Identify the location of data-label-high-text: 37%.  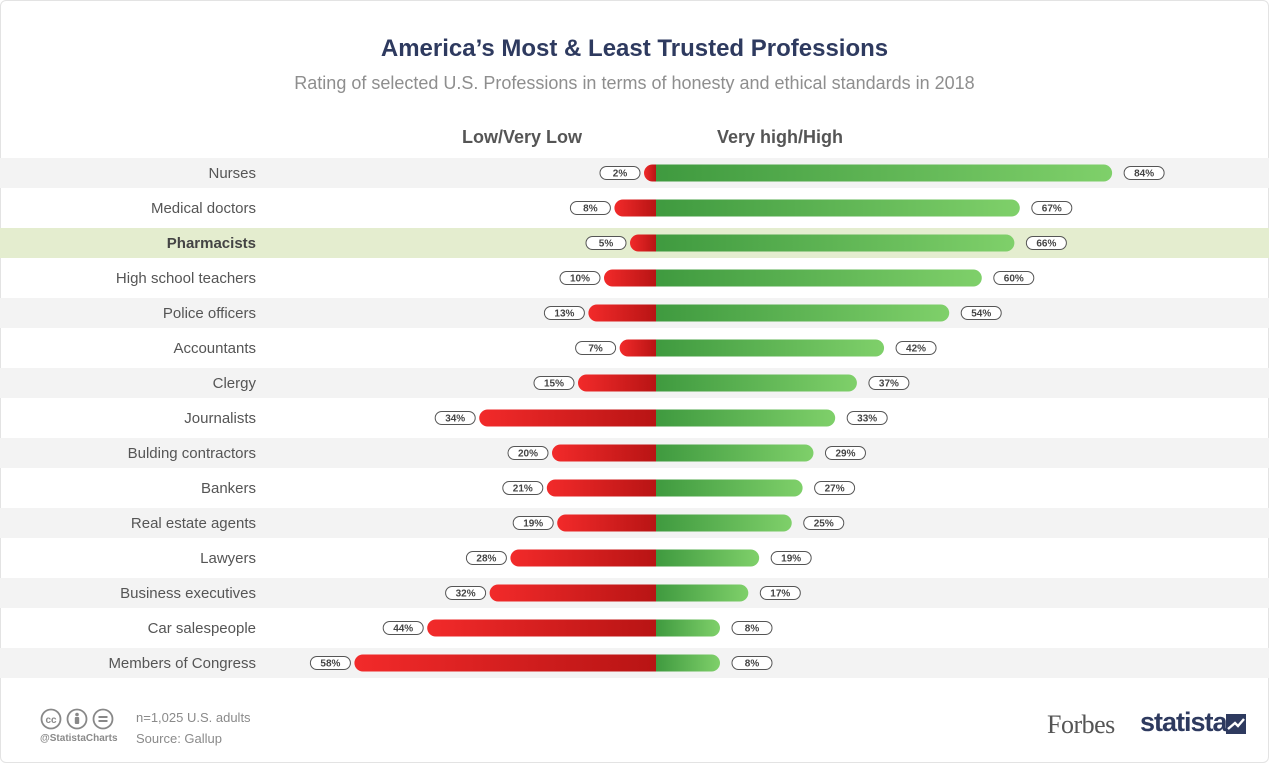
(889, 384).